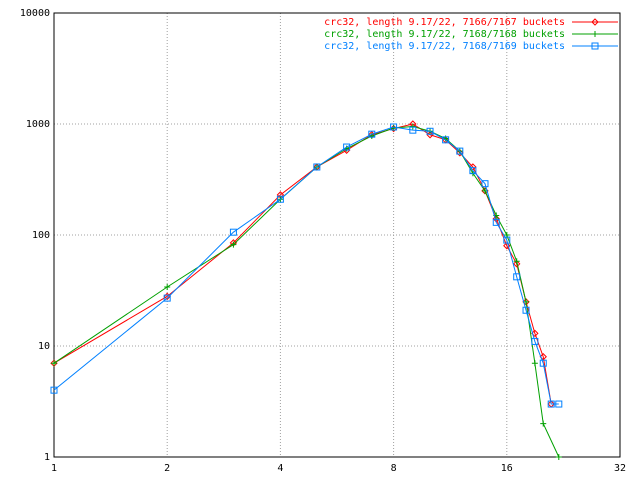 The width and height of the screenshot is (640, 480). What do you see at coordinates (444, 22) in the screenshot?
I see `legend-label: crc32, length 9.17/22, 7166/7167 buckets` at bounding box center [444, 22].